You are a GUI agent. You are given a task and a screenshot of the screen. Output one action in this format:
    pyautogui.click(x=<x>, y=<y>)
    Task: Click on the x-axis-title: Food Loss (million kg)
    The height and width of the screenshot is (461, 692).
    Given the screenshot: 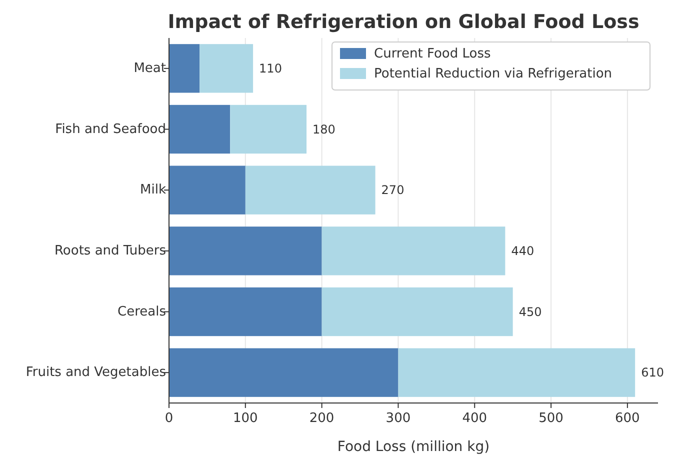 What is the action you would take?
    pyautogui.click(x=413, y=447)
    